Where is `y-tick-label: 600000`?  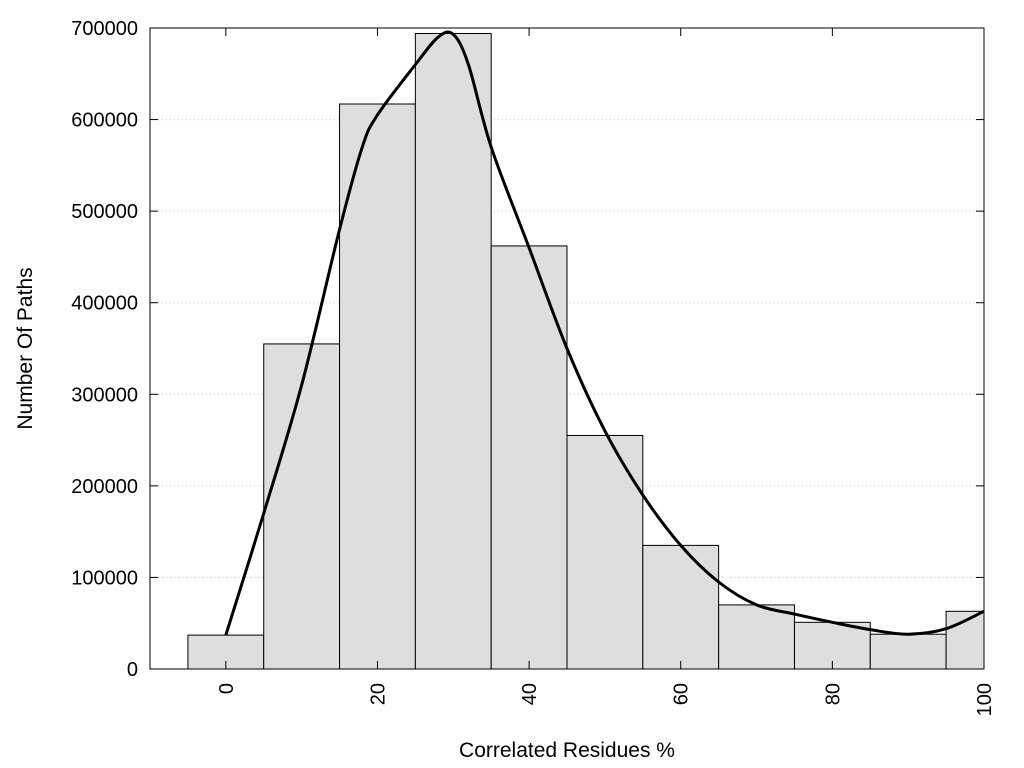
y-tick-label: 600000 is located at coordinates (104, 121).